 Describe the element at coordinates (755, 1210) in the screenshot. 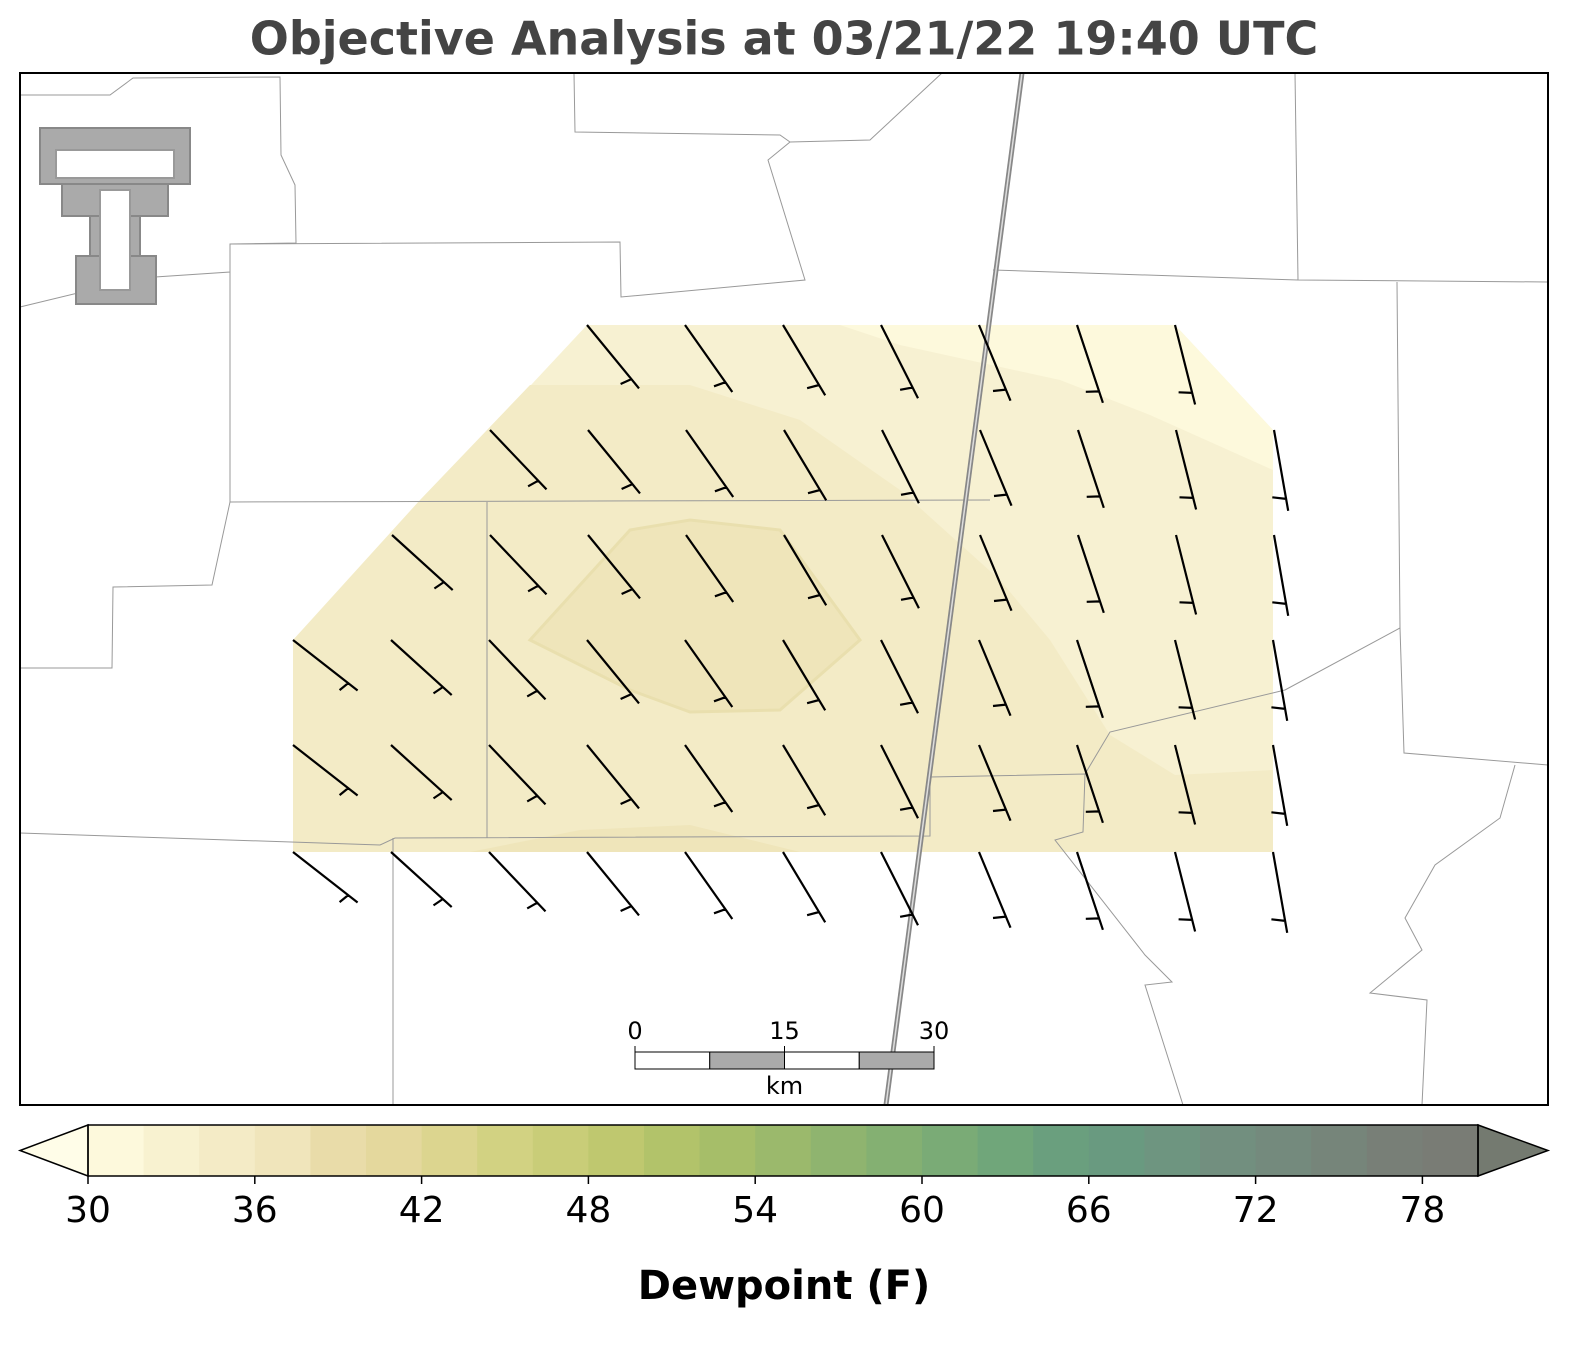

I see `colorbar-tick-label: 54` at that location.